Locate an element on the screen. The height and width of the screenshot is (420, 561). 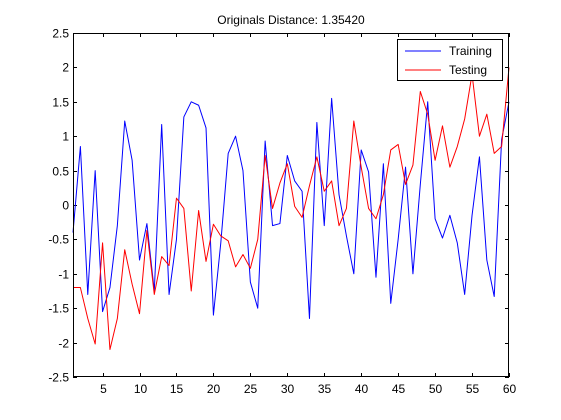
x-tick-label: 25 is located at coordinates (251, 389).